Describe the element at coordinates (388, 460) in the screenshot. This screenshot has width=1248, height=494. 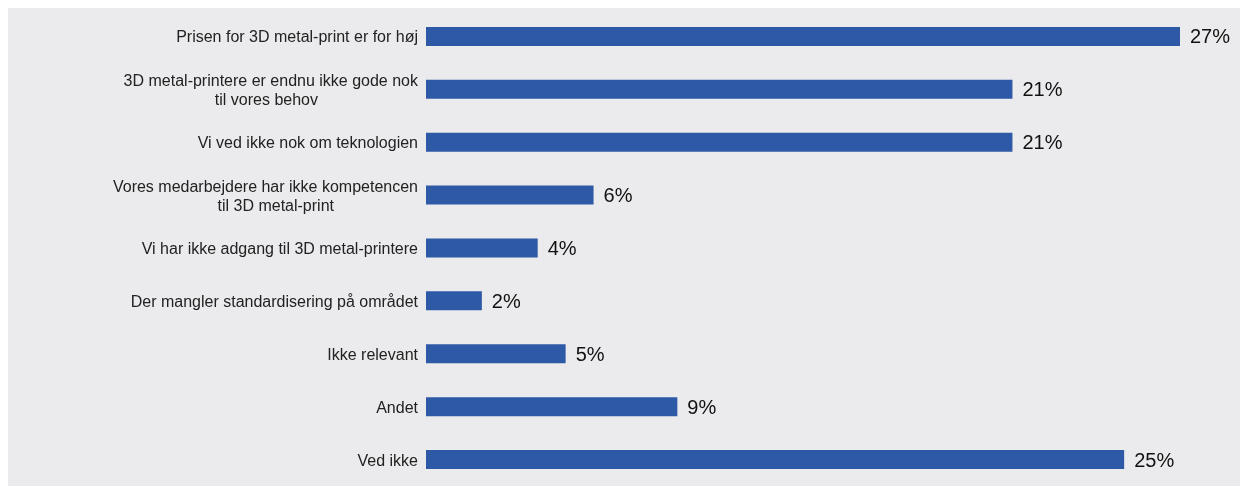
I see `y-tick-label: Ved ikke` at that location.